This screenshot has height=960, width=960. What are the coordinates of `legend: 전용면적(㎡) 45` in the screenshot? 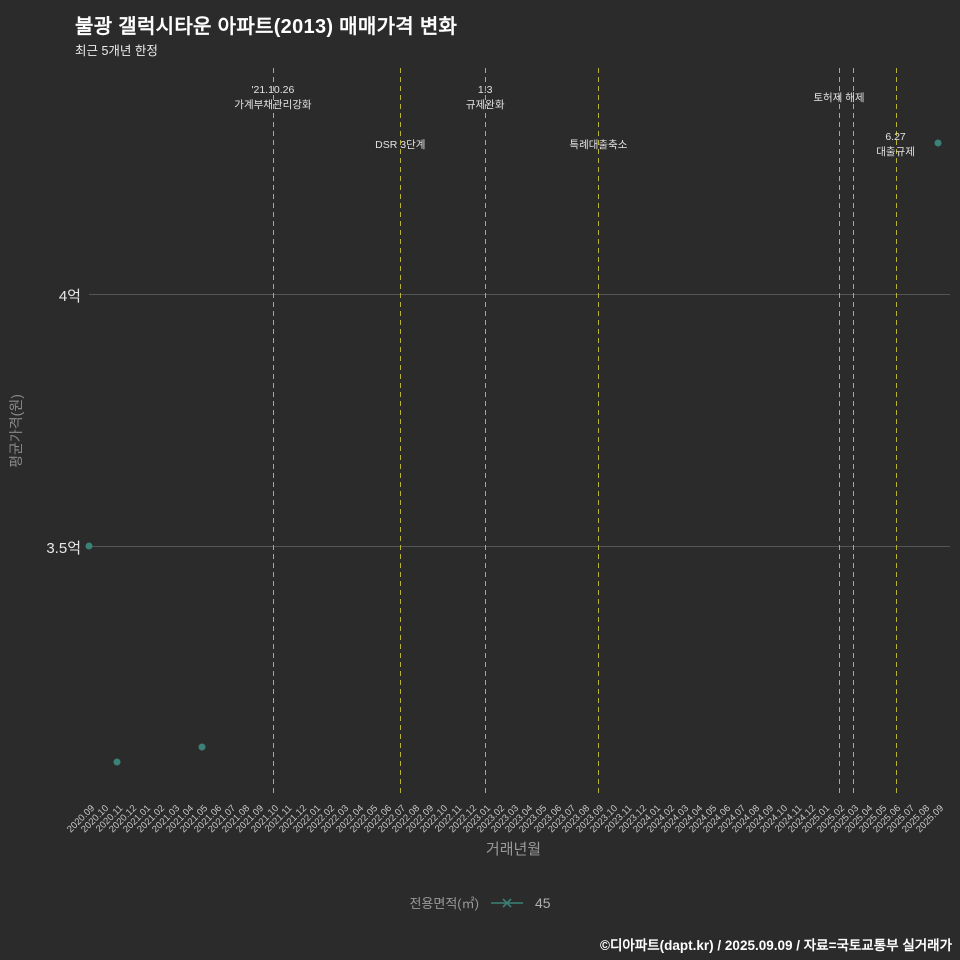 It's located at (480, 902).